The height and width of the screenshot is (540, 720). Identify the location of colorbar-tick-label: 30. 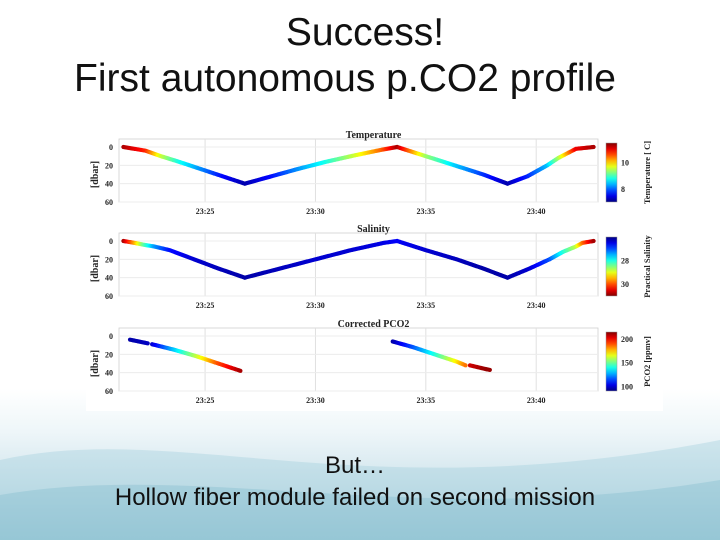
(625, 284).